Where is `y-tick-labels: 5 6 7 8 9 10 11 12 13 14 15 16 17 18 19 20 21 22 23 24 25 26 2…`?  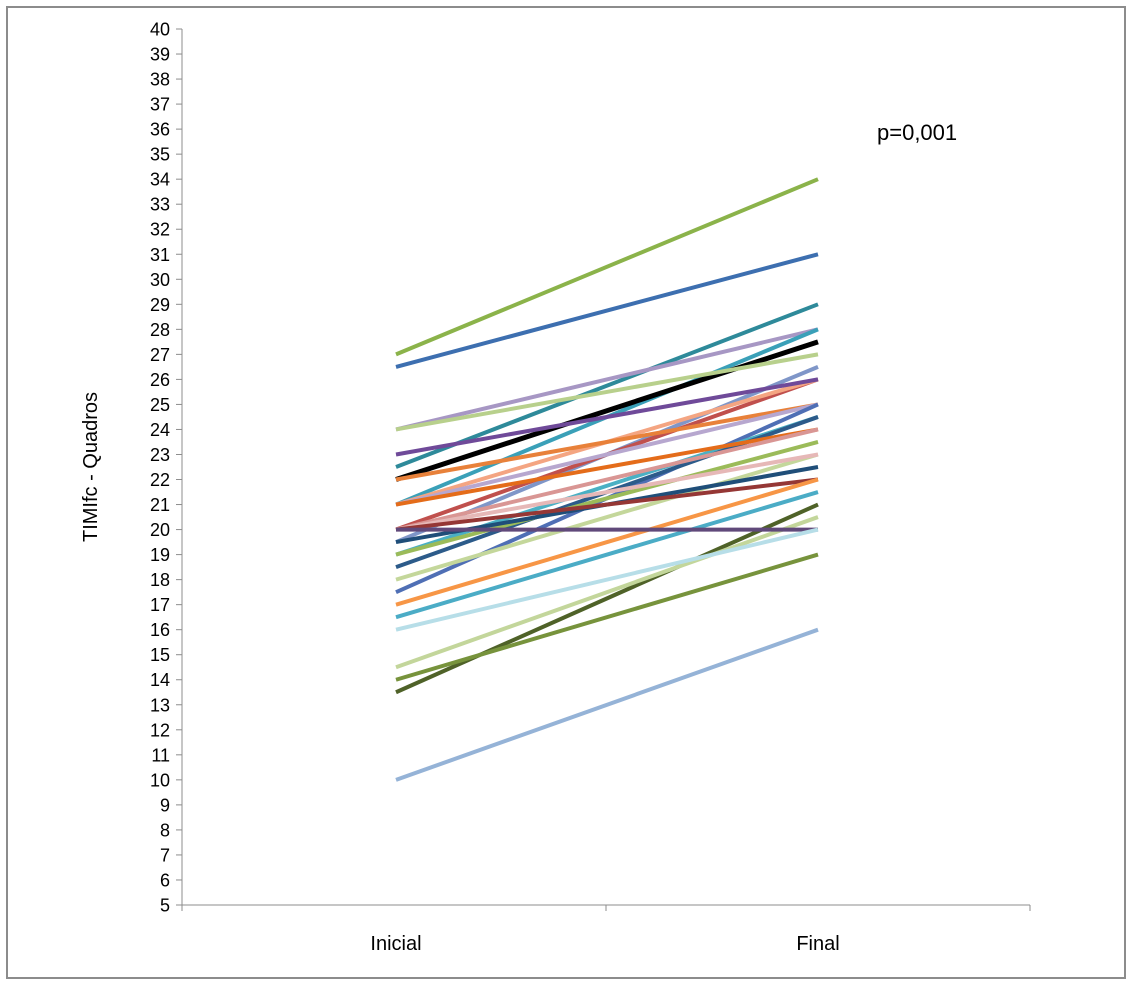 y-tick-labels: 5 6 7 8 9 10 11 12 13 14 15 16 17 18 19 20 21 22 23 24 25 26 2… is located at coordinates (166, 468).